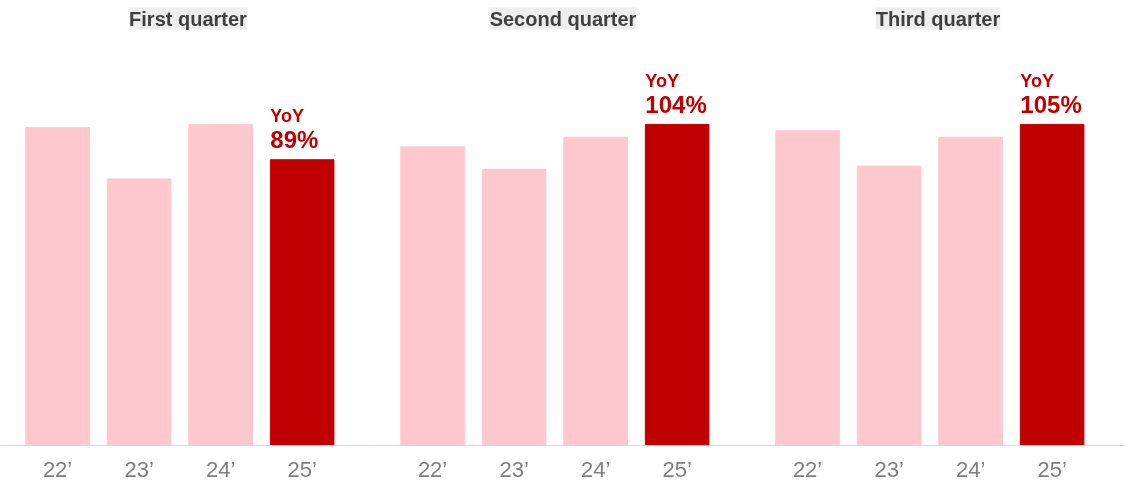 The image size is (1127, 484). What do you see at coordinates (294, 130) in the screenshot?
I see `annotation: YoY 89%` at bounding box center [294, 130].